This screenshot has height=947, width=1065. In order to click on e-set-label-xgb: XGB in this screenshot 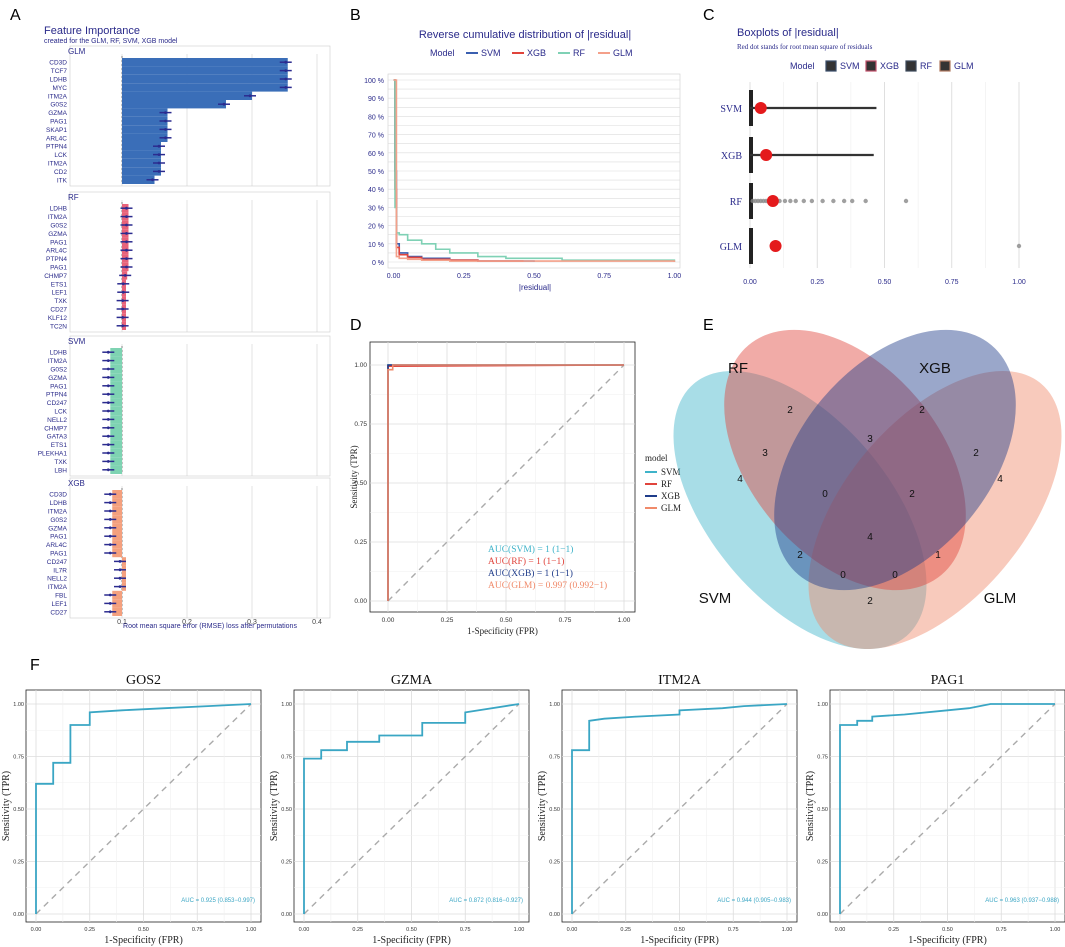, I will do `click(935, 368)`.